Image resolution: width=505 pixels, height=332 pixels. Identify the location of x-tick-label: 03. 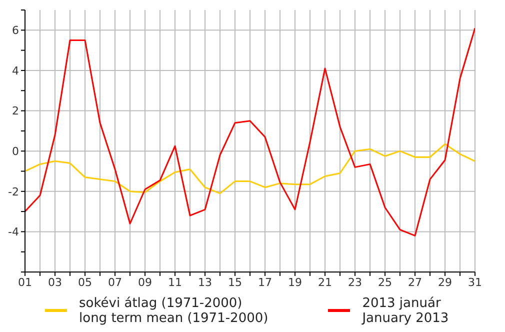
(55, 282).